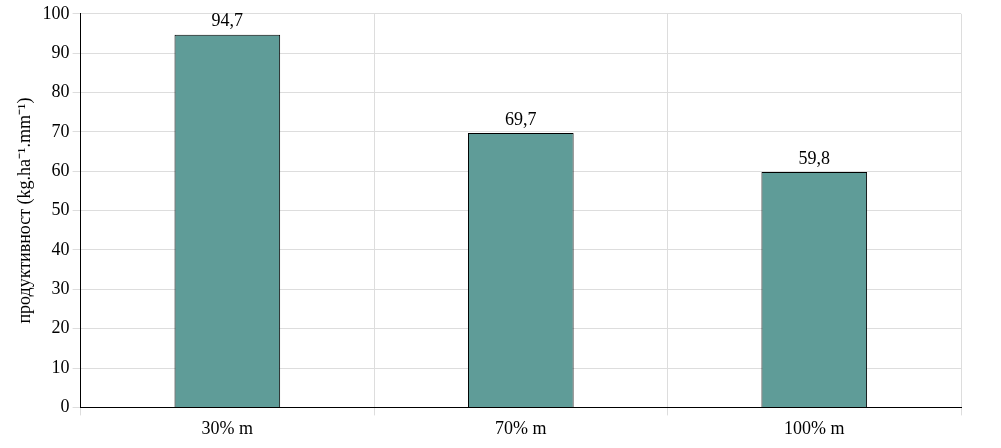 Image resolution: width=1001 pixels, height=448 pixels. I want to click on data-label: 94,7, so click(227, 20).